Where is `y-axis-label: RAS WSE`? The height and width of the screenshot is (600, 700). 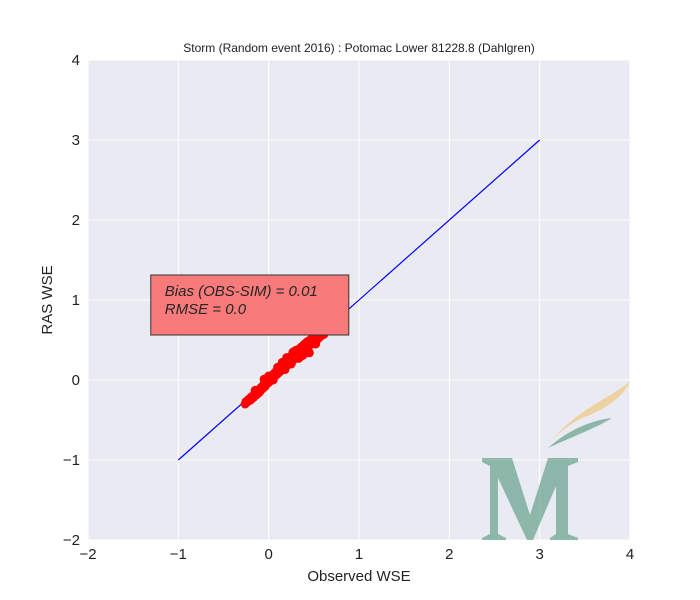 y-axis-label: RAS WSE is located at coordinates (47, 299).